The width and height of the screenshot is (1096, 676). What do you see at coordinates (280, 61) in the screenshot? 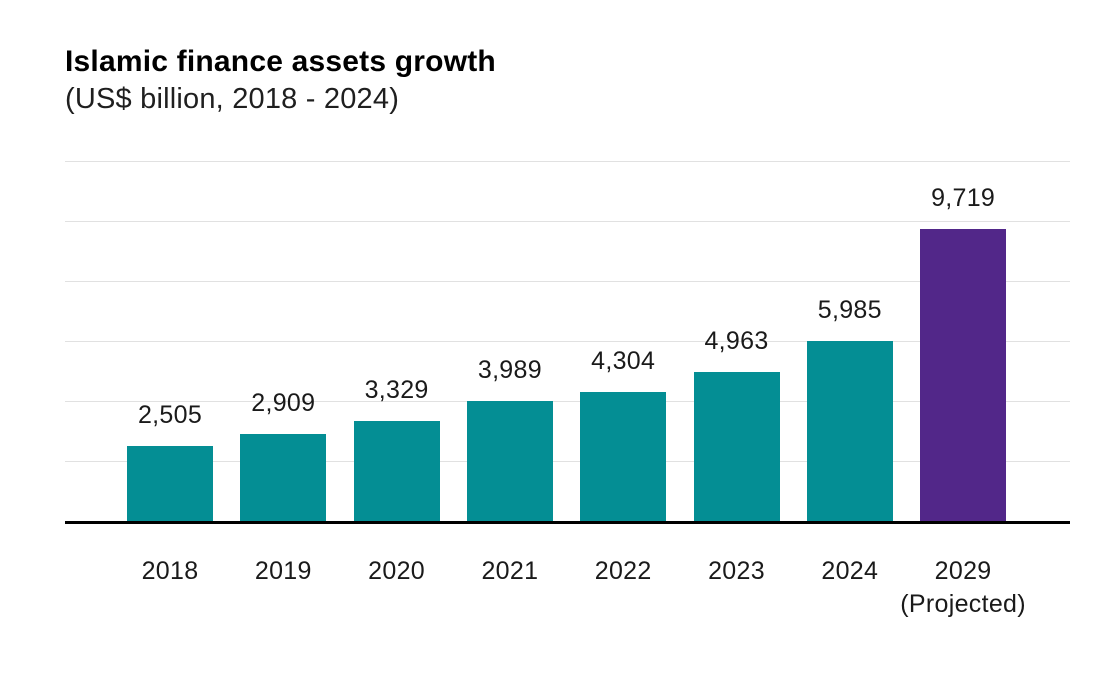
I see `chart-title: Islamic finance assets growth` at bounding box center [280, 61].